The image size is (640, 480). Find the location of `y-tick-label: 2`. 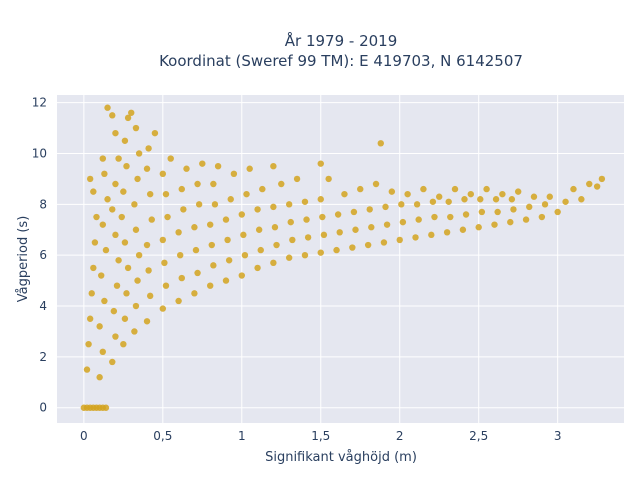

y-tick-label: 2 is located at coordinates (43, 357).